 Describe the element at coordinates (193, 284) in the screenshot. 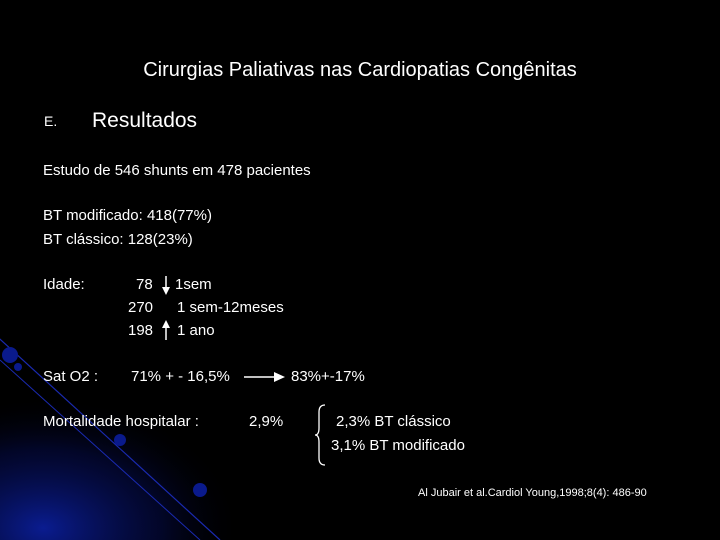

I see `age-range-1: 1sem` at that location.